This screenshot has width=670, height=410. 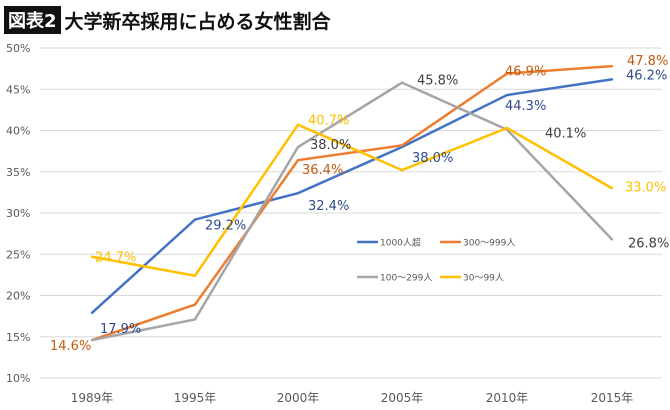 I want to click on data-label: 26.8%, so click(x=648, y=243).